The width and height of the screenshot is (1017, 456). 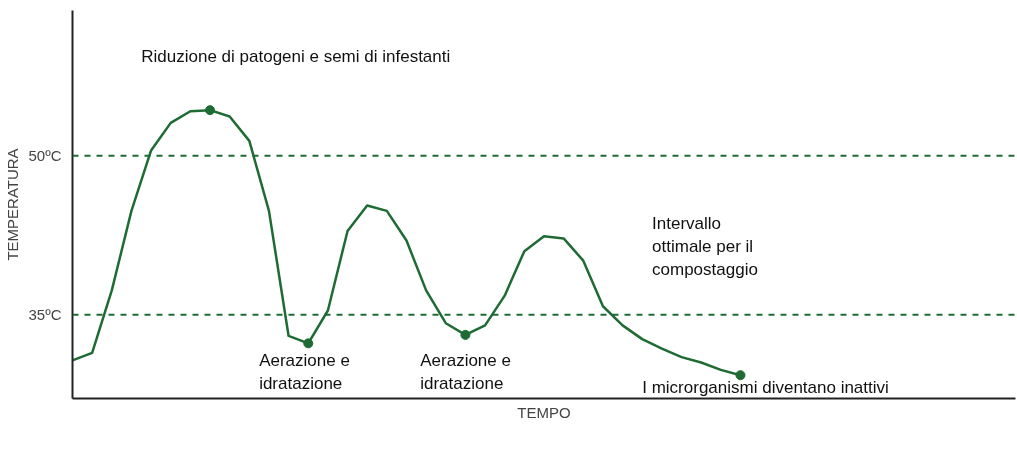 I want to click on x-axis-title: TEMPO, so click(x=544, y=412).